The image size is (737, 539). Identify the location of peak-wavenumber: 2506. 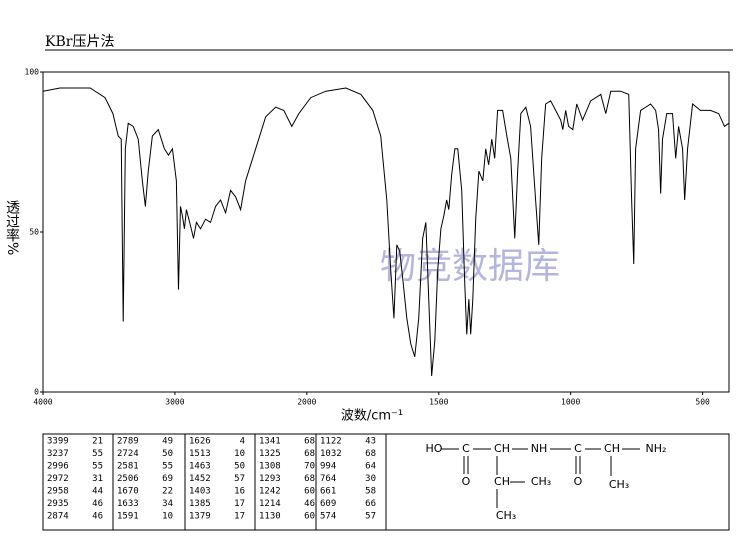
(128, 479).